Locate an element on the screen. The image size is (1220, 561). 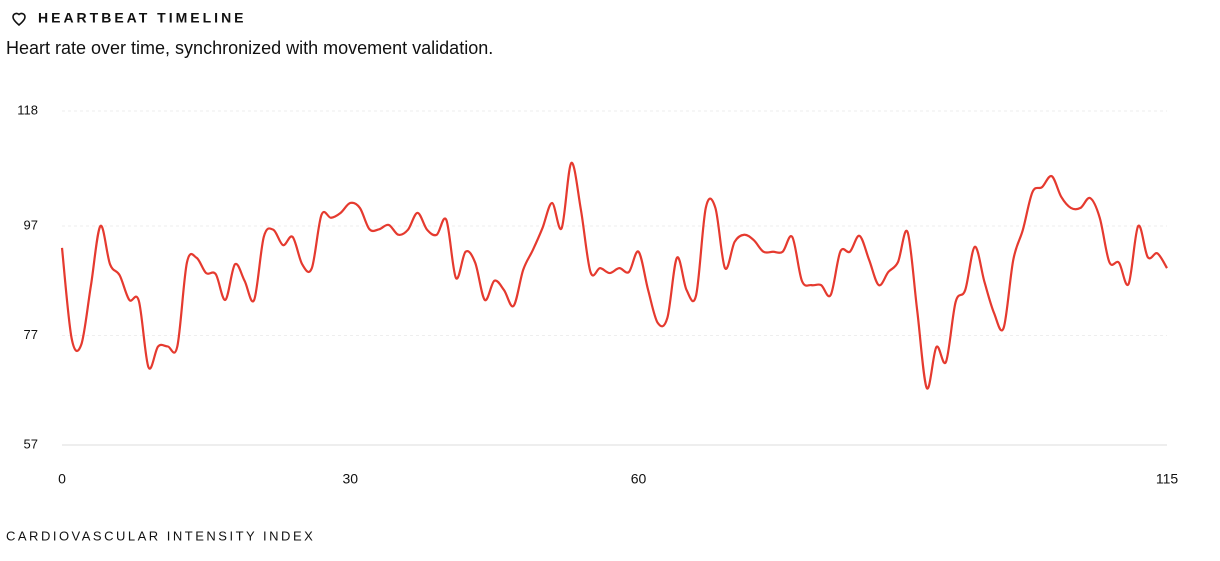
x-tick-label: 115 is located at coordinates (1167, 479).